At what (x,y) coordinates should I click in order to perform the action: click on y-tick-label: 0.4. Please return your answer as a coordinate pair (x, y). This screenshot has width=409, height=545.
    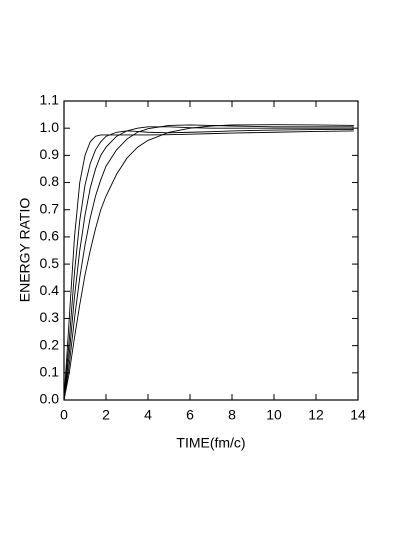
    Looking at the image, I should click on (50, 290).